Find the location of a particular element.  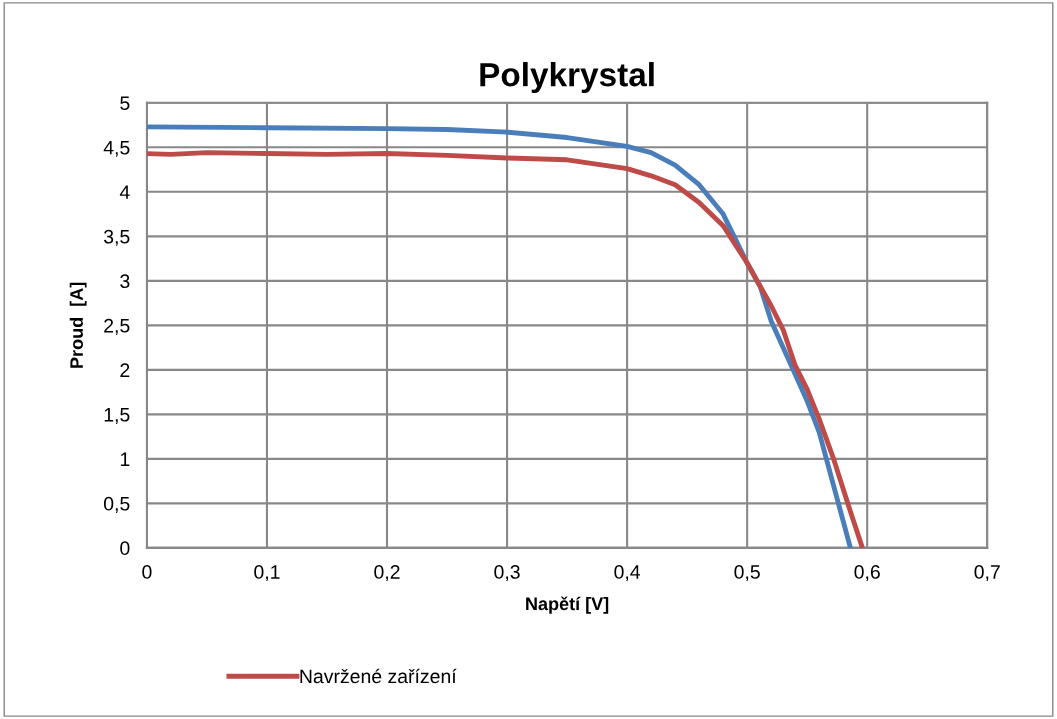

x-tick-label: 0 is located at coordinates (147, 572).